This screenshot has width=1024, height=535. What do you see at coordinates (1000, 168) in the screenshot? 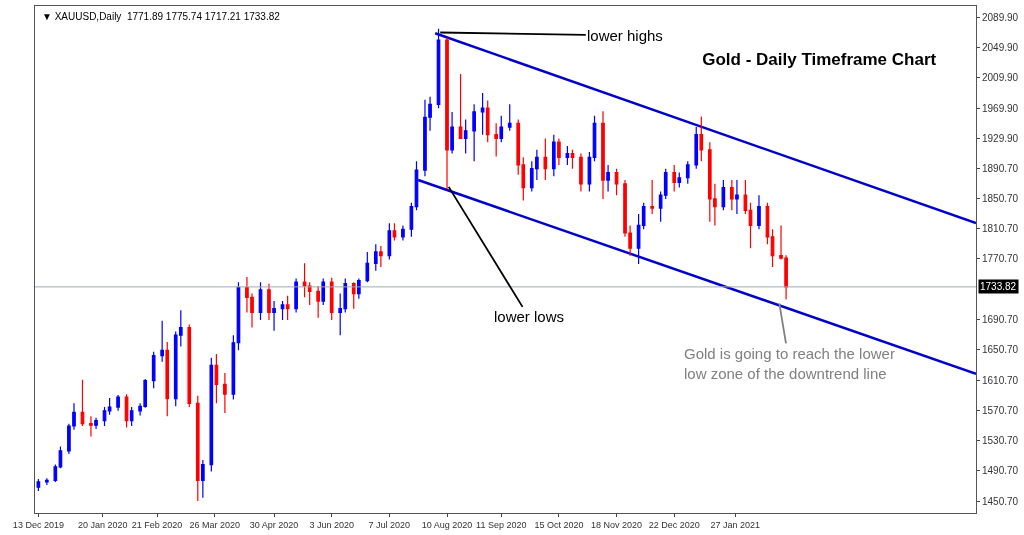
I see `y-tick-label: 1890.70` at bounding box center [1000, 168].